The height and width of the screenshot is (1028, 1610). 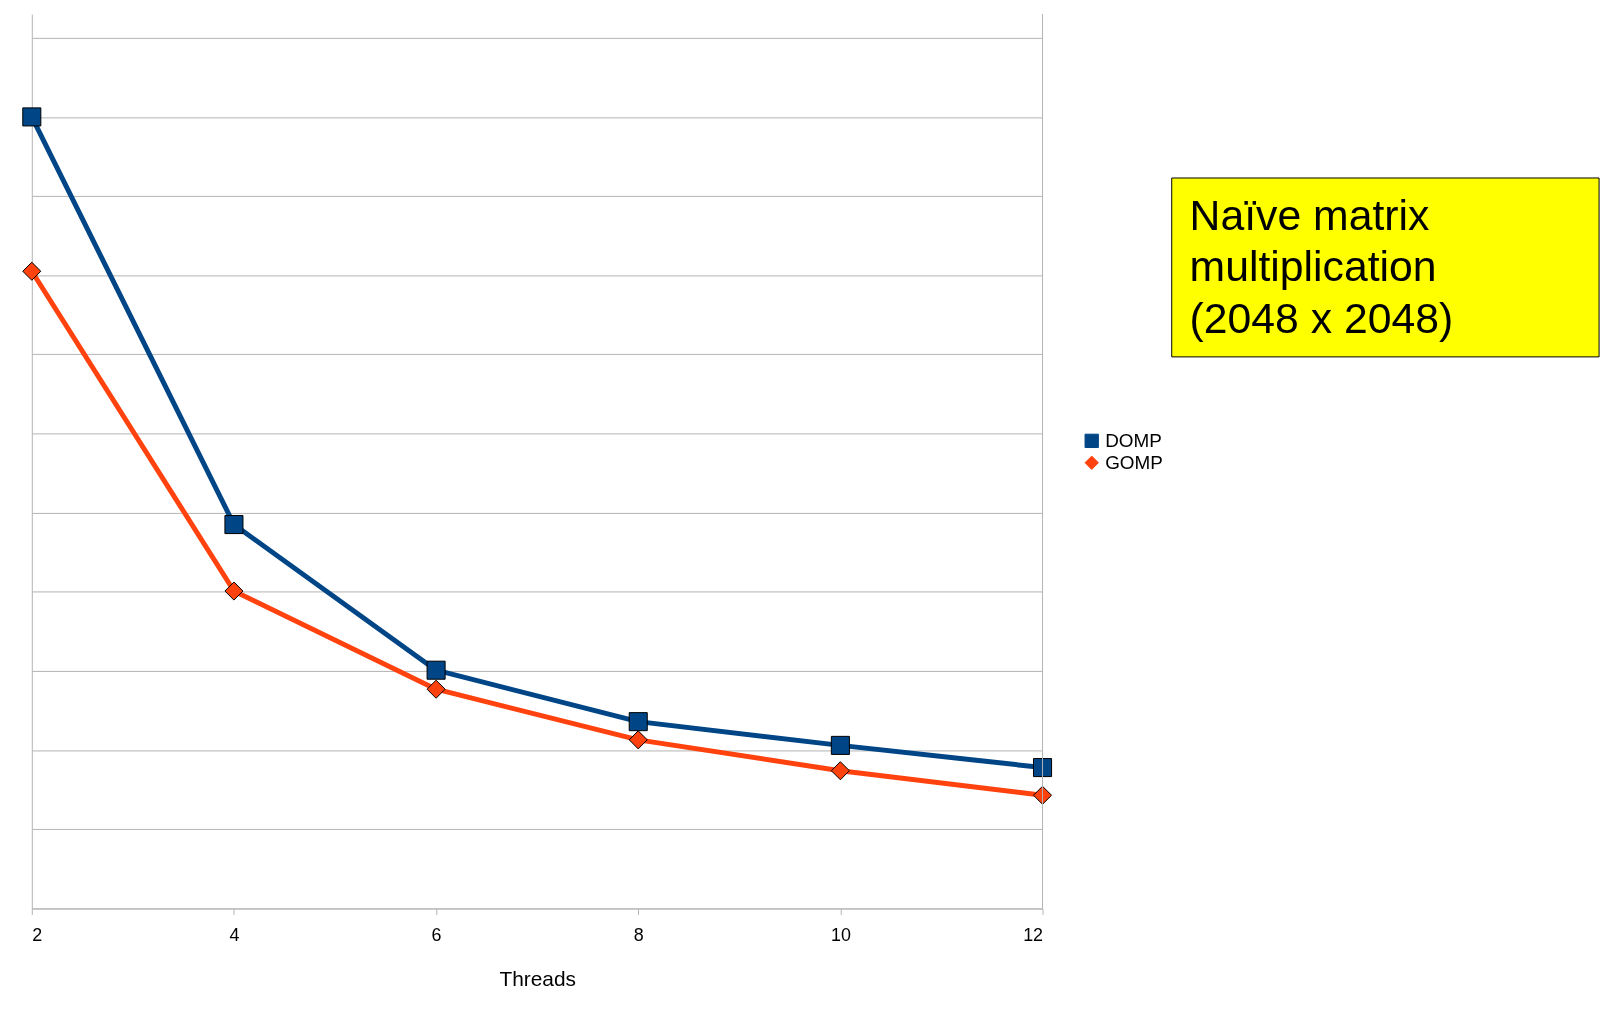 I want to click on x-axis-title: Threads, so click(x=537, y=979).